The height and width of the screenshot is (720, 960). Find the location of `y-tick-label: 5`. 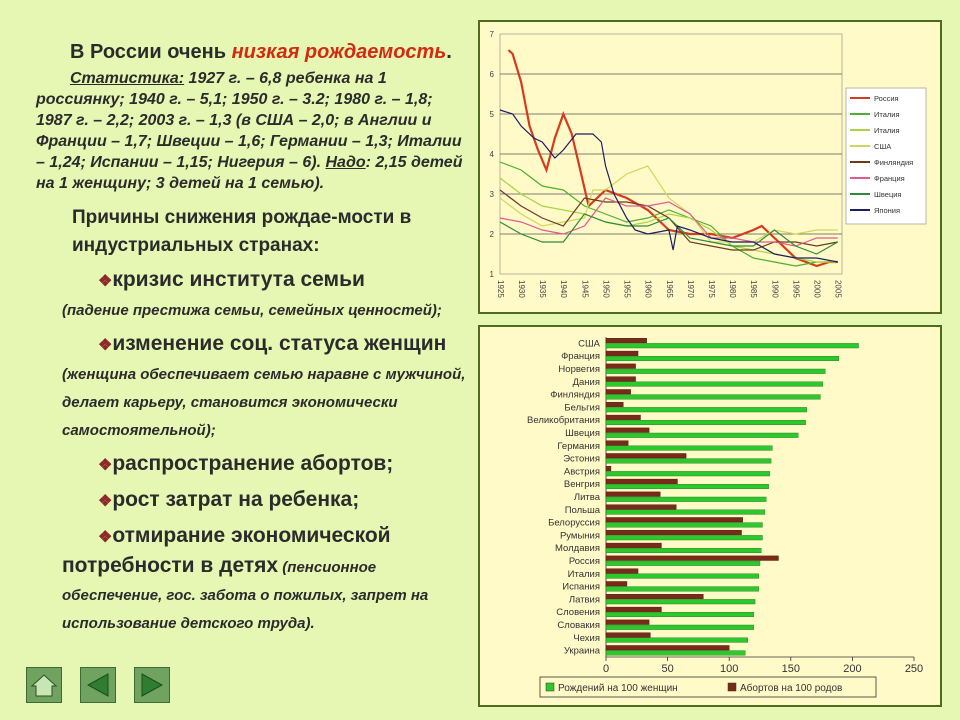

y-tick-label: 5 is located at coordinates (492, 114).